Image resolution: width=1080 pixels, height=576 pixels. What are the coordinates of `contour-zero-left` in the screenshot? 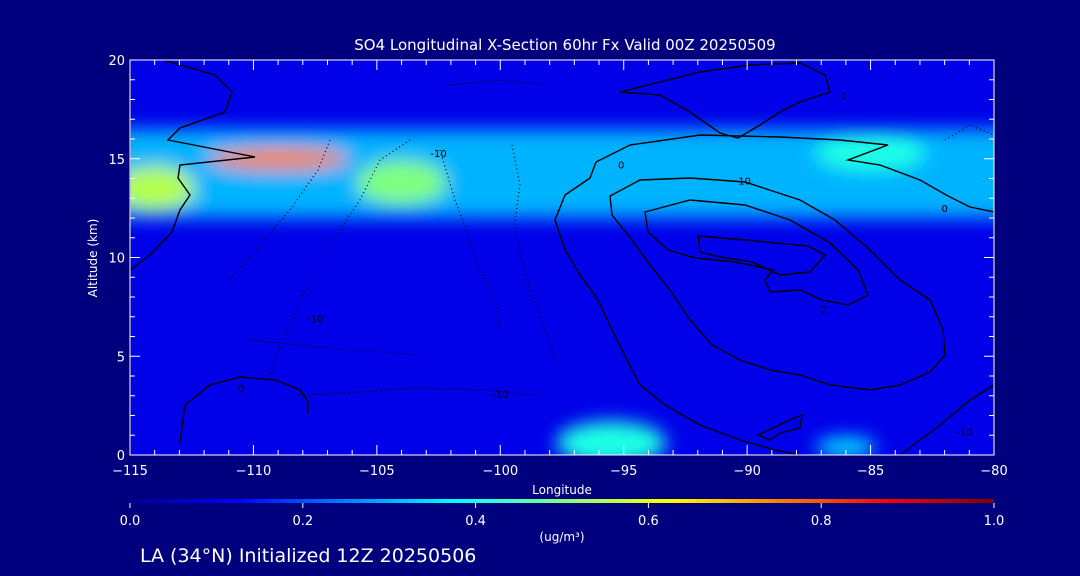 It's located at (193, 165).